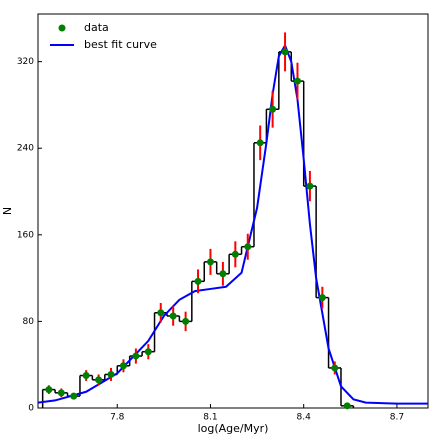  Describe the element at coordinates (117, 418) in the screenshot. I see `x-tick-label: 7.8` at that location.